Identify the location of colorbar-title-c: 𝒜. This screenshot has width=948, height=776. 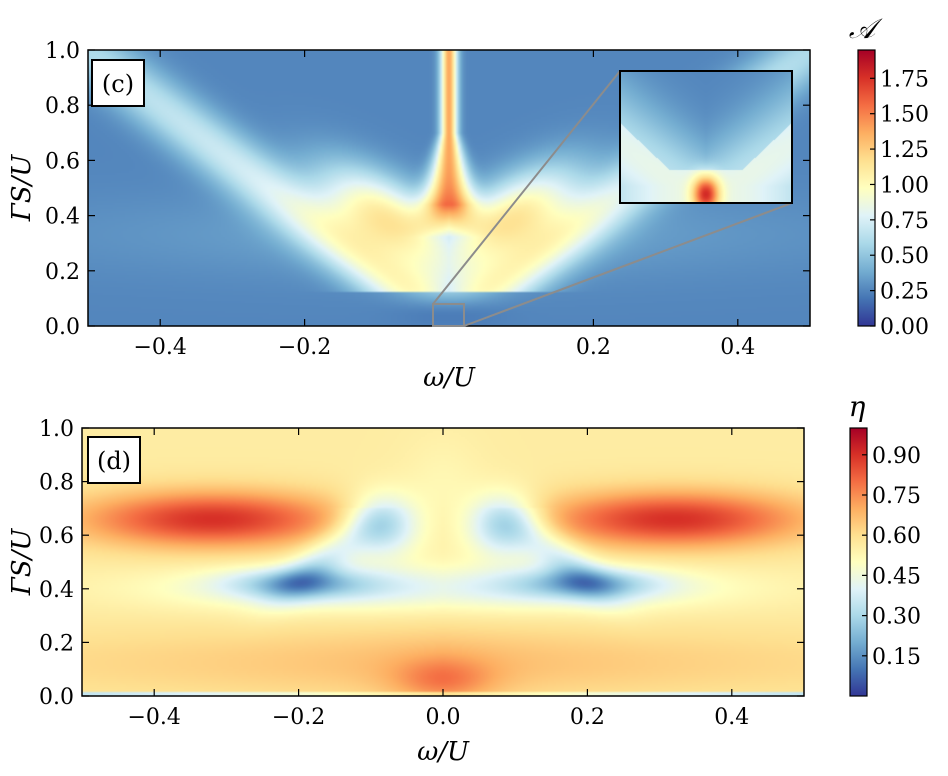
(866, 28).